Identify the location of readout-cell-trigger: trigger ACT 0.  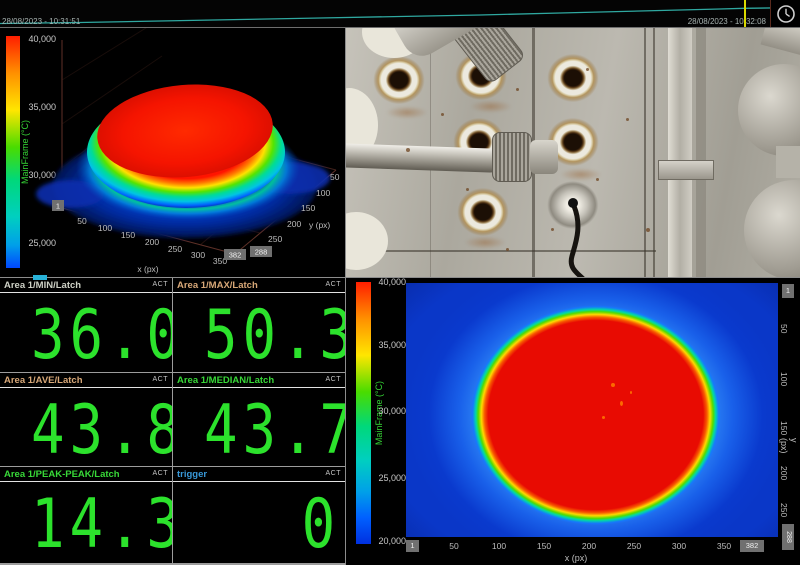
(259, 515).